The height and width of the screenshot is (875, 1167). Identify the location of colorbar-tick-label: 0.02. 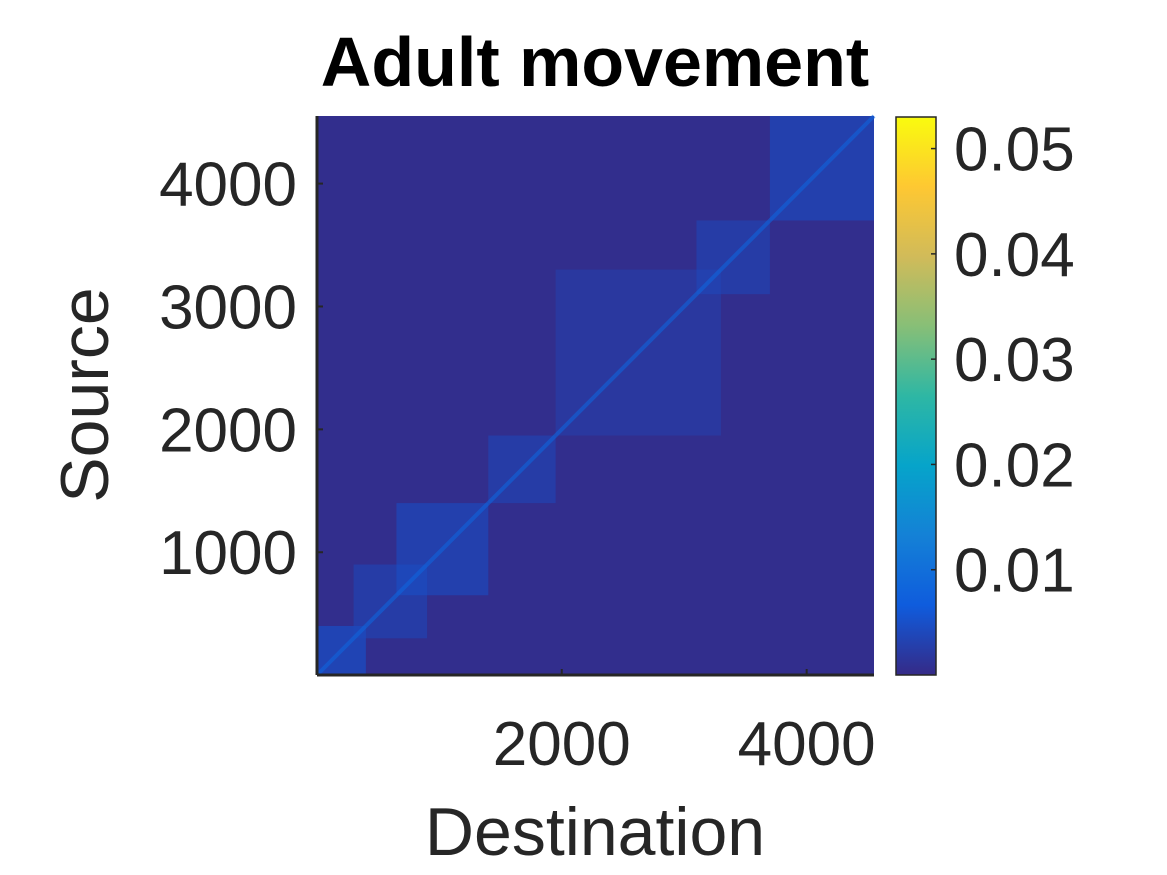
(1014, 465).